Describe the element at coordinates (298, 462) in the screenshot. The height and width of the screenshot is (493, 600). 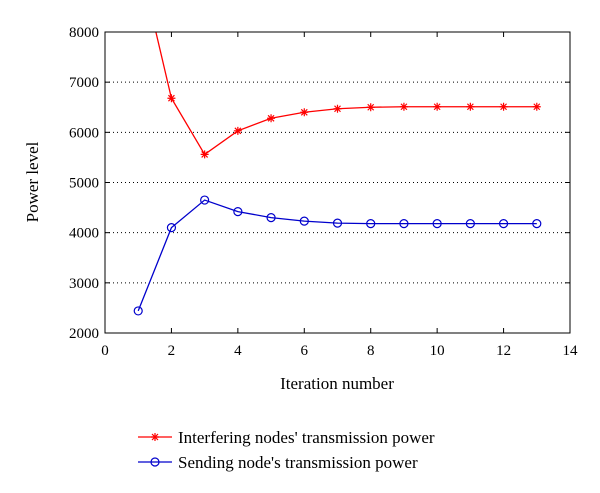
I see `legend-label: Sending node's transmission power` at that location.